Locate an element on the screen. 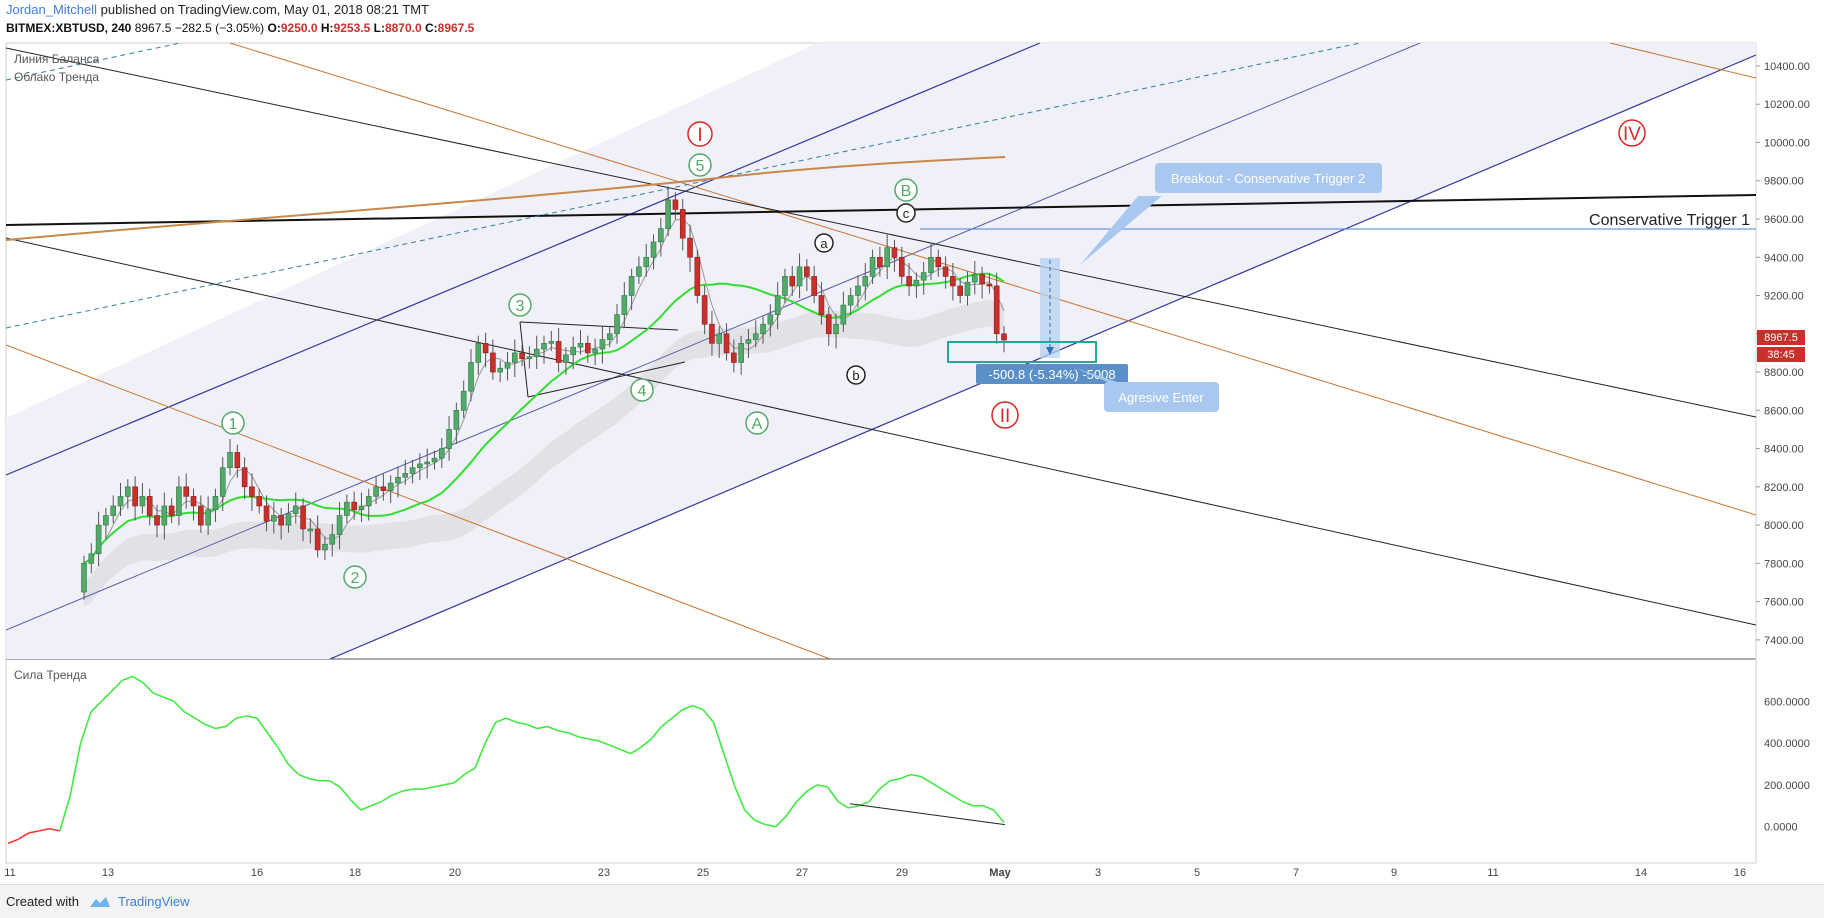 The image size is (1824, 918). wave-label-IV: IV is located at coordinates (1632, 133).